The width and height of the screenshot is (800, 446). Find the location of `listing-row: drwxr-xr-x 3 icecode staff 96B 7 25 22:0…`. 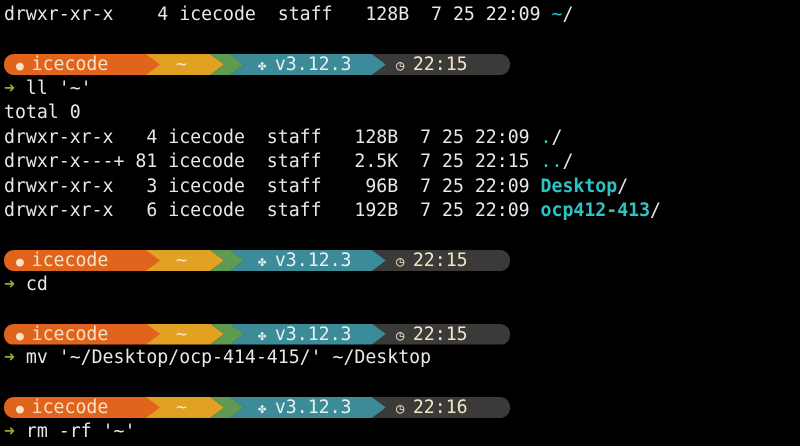

listing-row: drwxr-xr-x 3 icecode staff 96B 7 25 22:0… is located at coordinates (332, 187).